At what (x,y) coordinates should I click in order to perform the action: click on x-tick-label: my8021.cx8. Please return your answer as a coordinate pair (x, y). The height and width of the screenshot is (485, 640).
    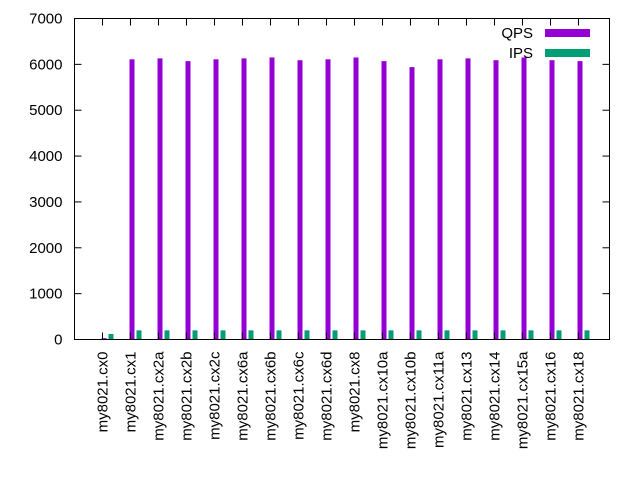
    Looking at the image, I should click on (355, 392).